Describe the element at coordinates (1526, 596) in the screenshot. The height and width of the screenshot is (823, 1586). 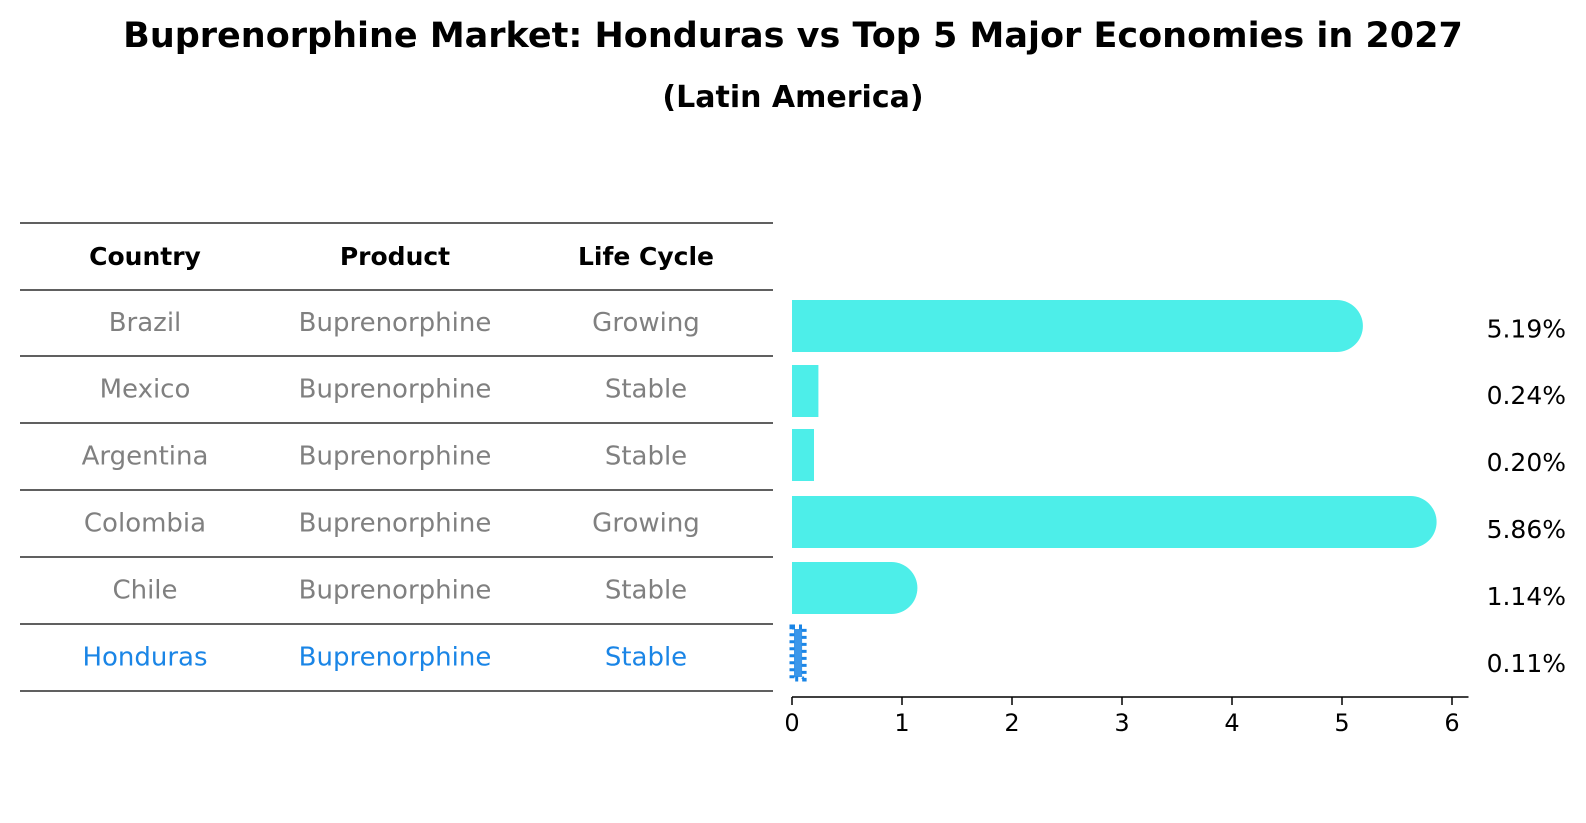
I see `value-label-chile: 1.14%` at that location.